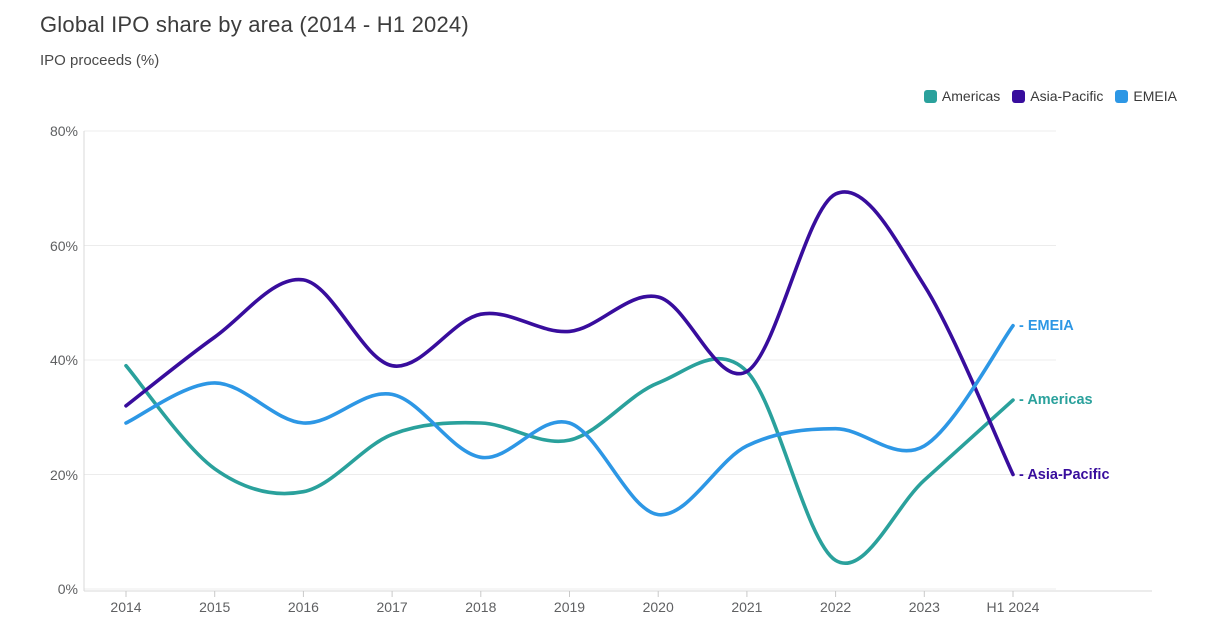  I want to click on series-end-label-asia-pacific: - Asia-Pacific, so click(1064, 474).